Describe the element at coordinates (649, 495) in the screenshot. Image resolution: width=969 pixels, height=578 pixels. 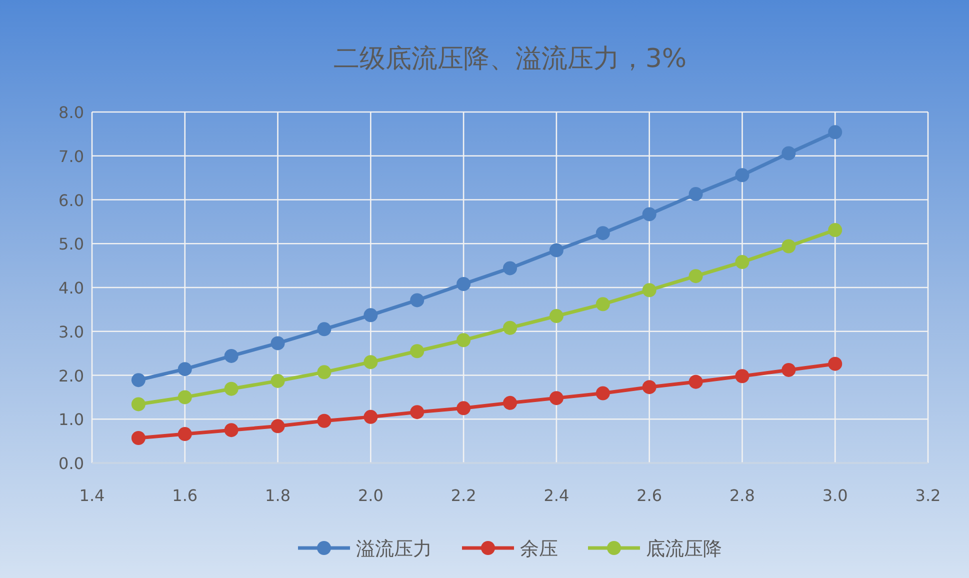
I see `x-tick-label: 2.6` at that location.